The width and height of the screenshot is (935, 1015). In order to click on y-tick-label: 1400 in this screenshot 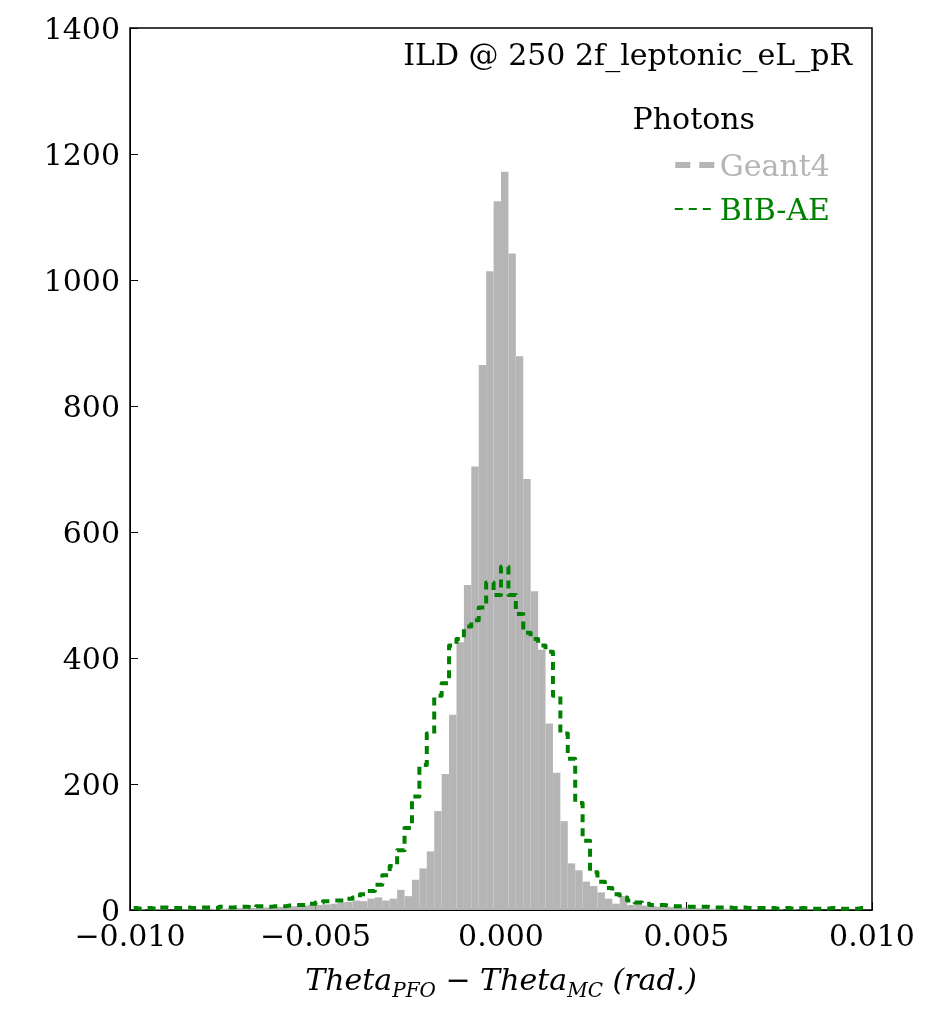, I will do `click(81, 28)`.